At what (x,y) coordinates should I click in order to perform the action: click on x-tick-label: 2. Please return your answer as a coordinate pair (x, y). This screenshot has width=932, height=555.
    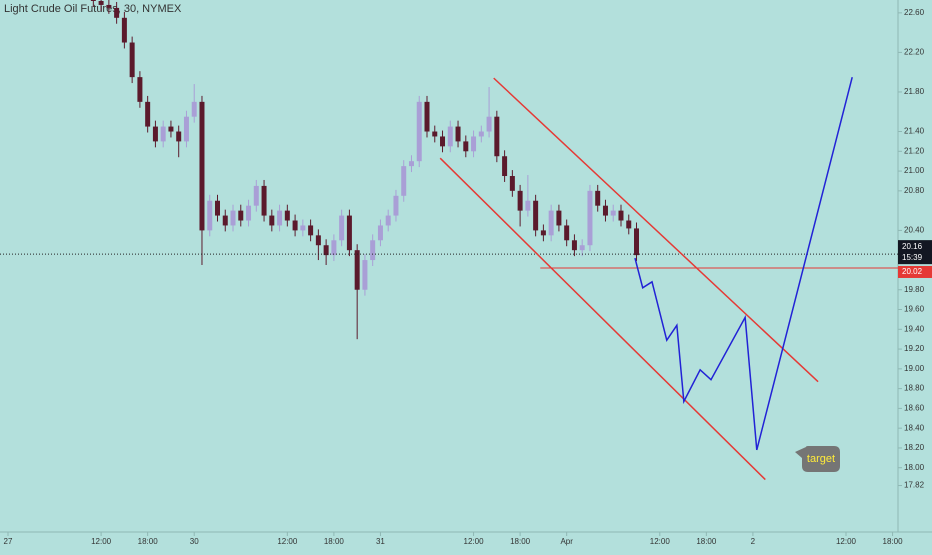
    Looking at the image, I should click on (753, 541).